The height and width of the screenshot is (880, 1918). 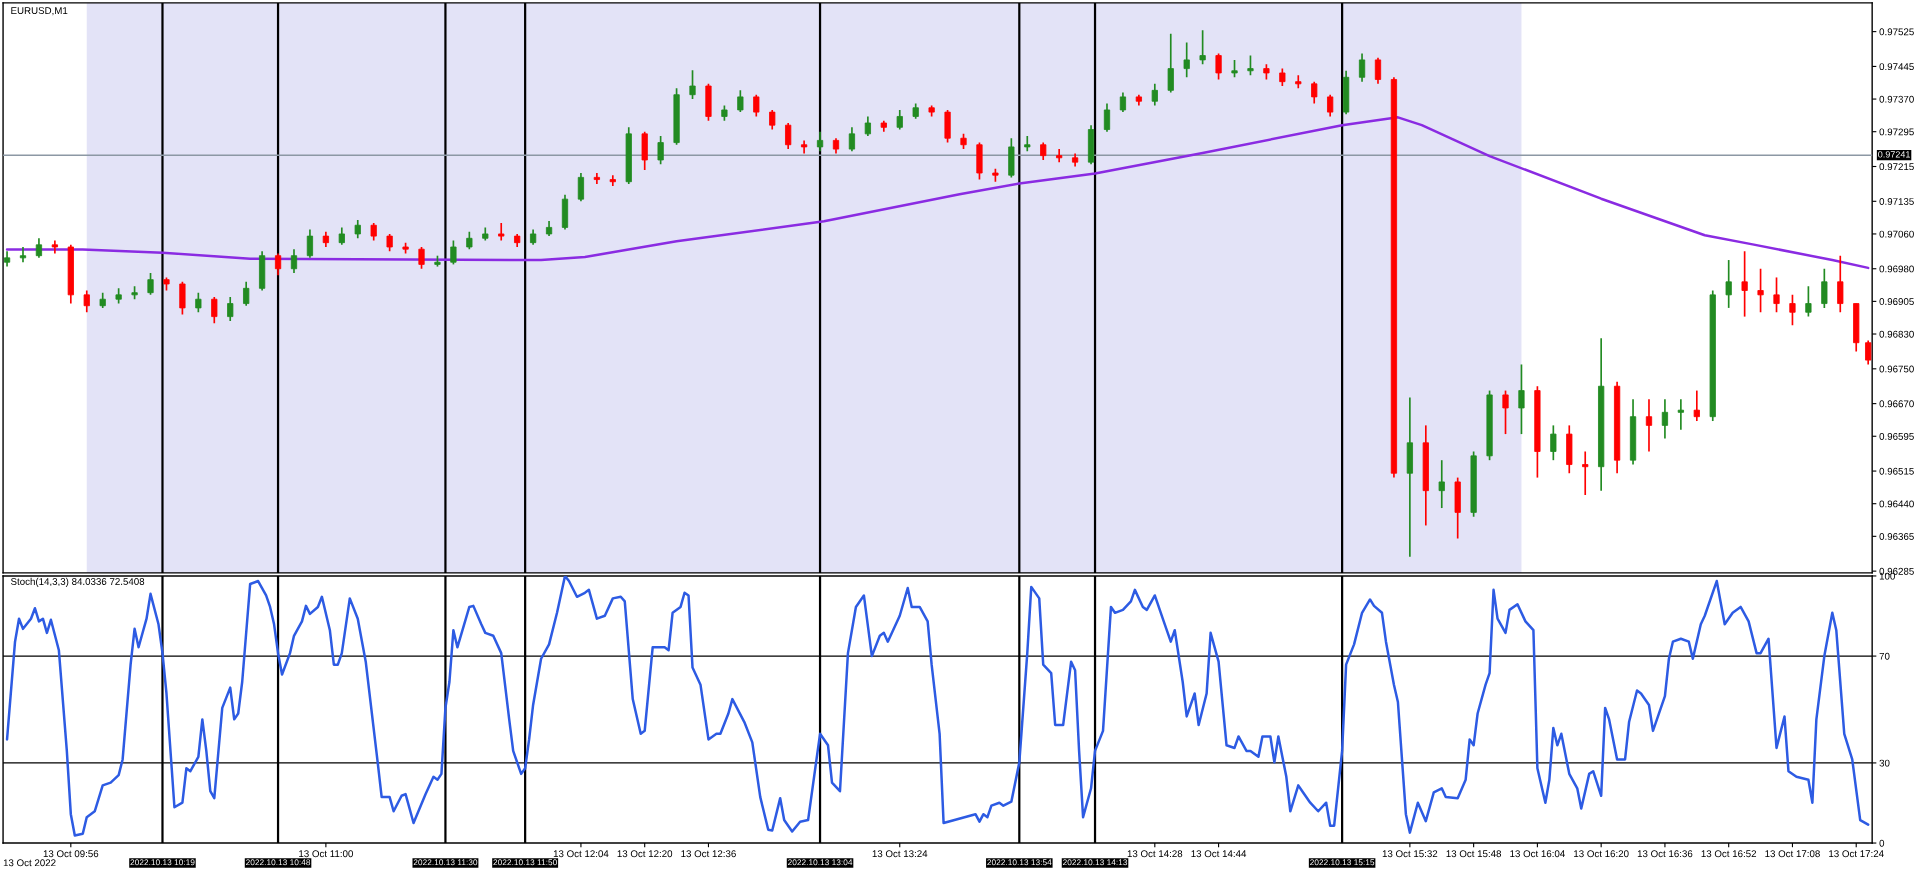 What do you see at coordinates (1896, 234) in the screenshot?
I see `y-tick-label: 0.97060` at bounding box center [1896, 234].